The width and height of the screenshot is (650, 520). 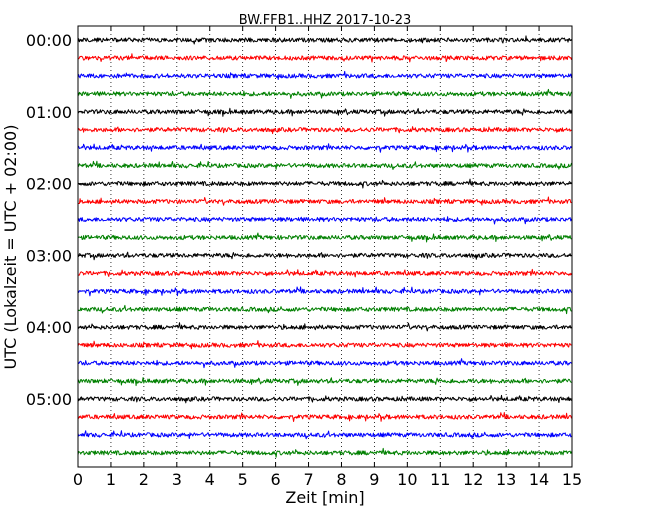 What do you see at coordinates (177, 479) in the screenshot?
I see `x-tick-label: 3` at bounding box center [177, 479].